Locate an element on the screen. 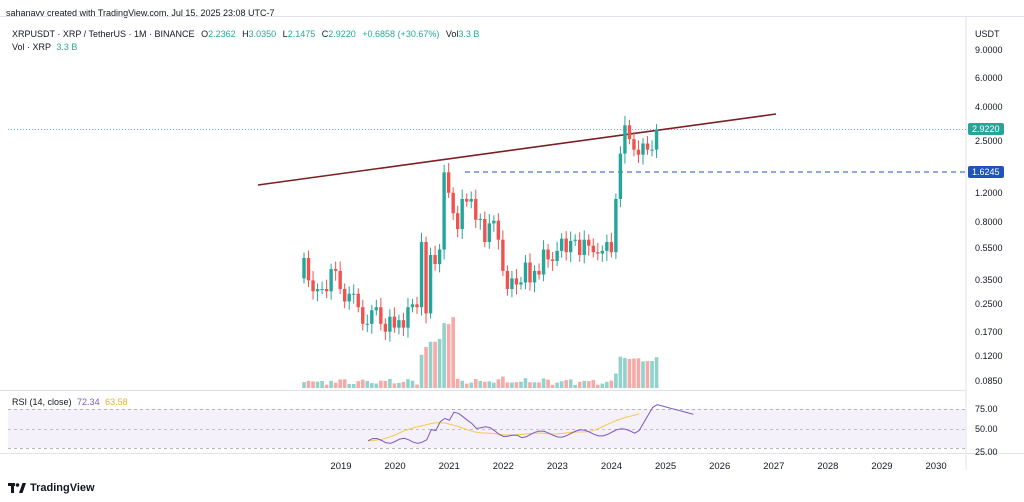 This screenshot has width=1024, height=502. time-tick-label: 2023 is located at coordinates (557, 466).